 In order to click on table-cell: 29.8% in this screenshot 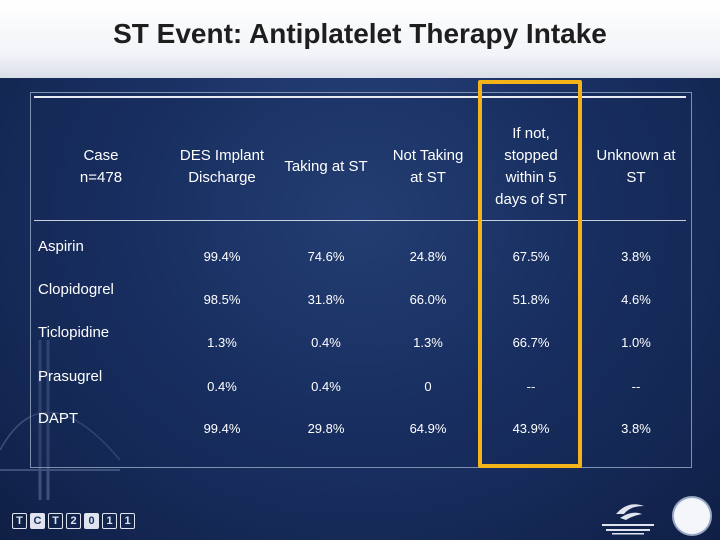, I will do `click(326, 428)`.